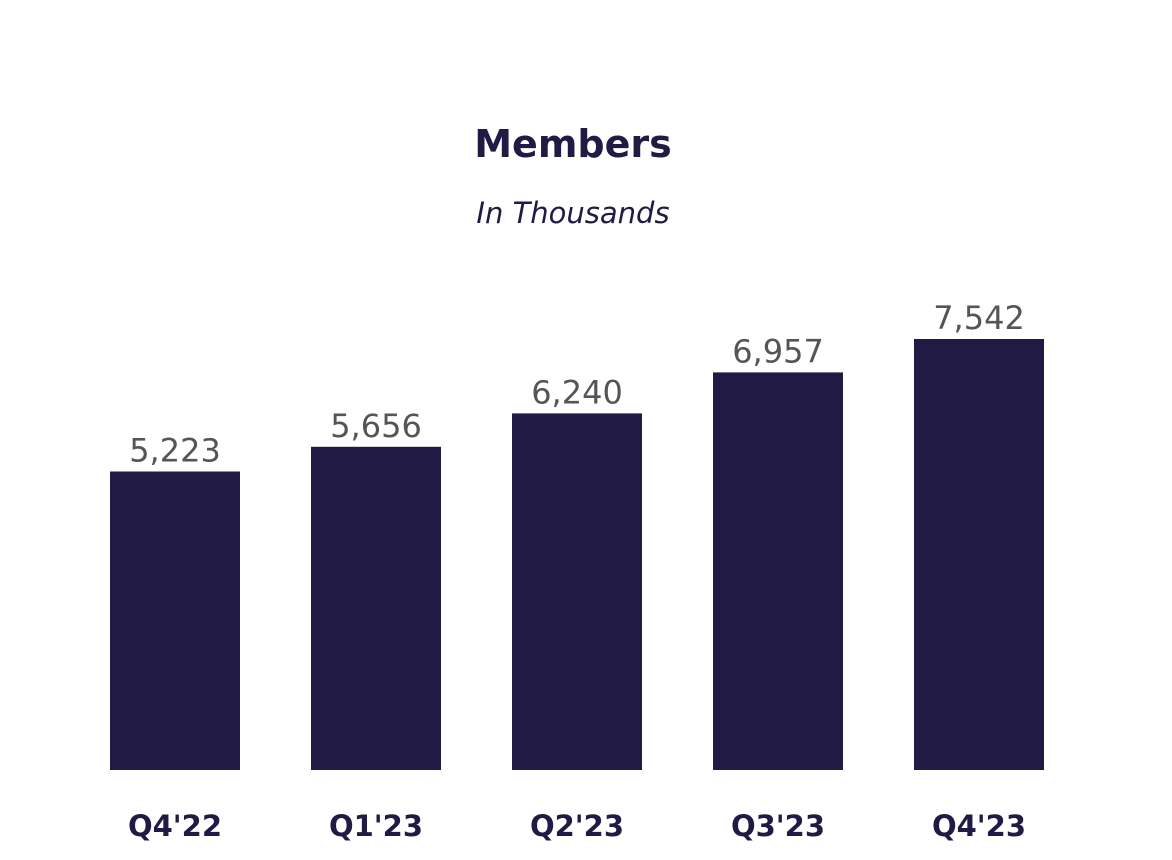 The height and width of the screenshot is (860, 1172). What do you see at coordinates (778, 826) in the screenshot?
I see `x-tick-label: Q3'23` at bounding box center [778, 826].